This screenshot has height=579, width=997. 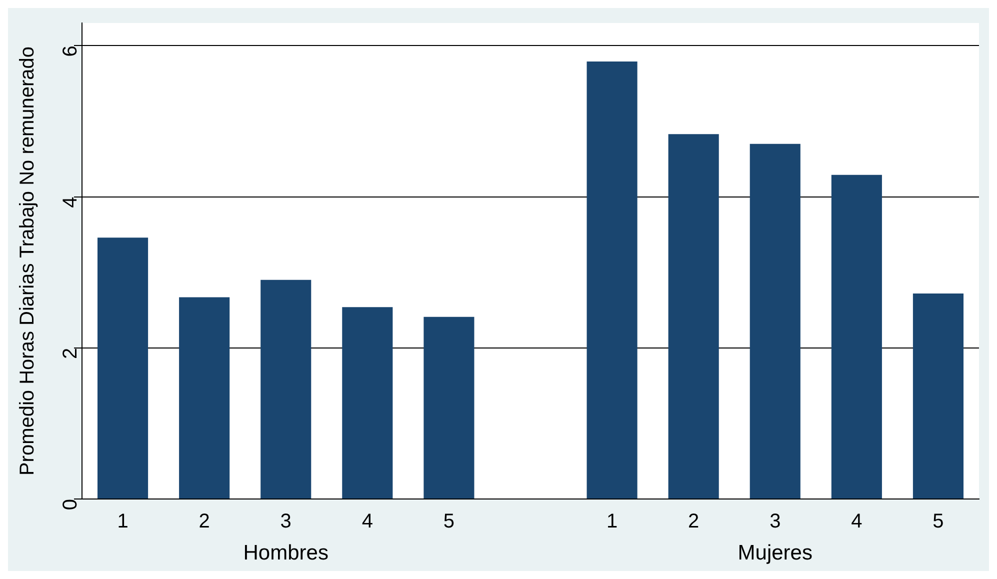 I want to click on y-tick-label: 6, so click(x=71, y=51).